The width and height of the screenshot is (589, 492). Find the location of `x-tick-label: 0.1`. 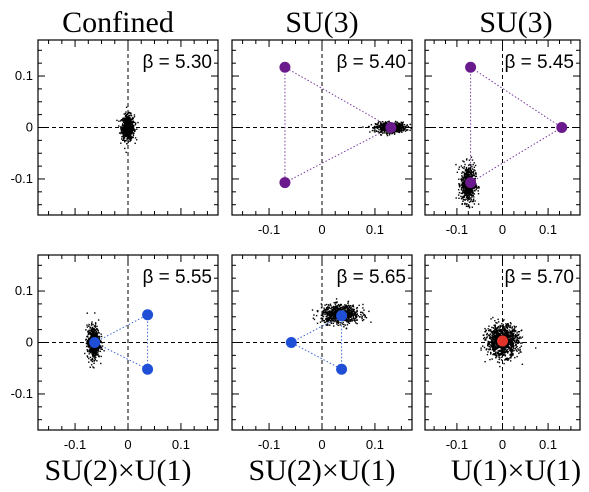

x-tick-label: 0.1 is located at coordinates (375, 444).